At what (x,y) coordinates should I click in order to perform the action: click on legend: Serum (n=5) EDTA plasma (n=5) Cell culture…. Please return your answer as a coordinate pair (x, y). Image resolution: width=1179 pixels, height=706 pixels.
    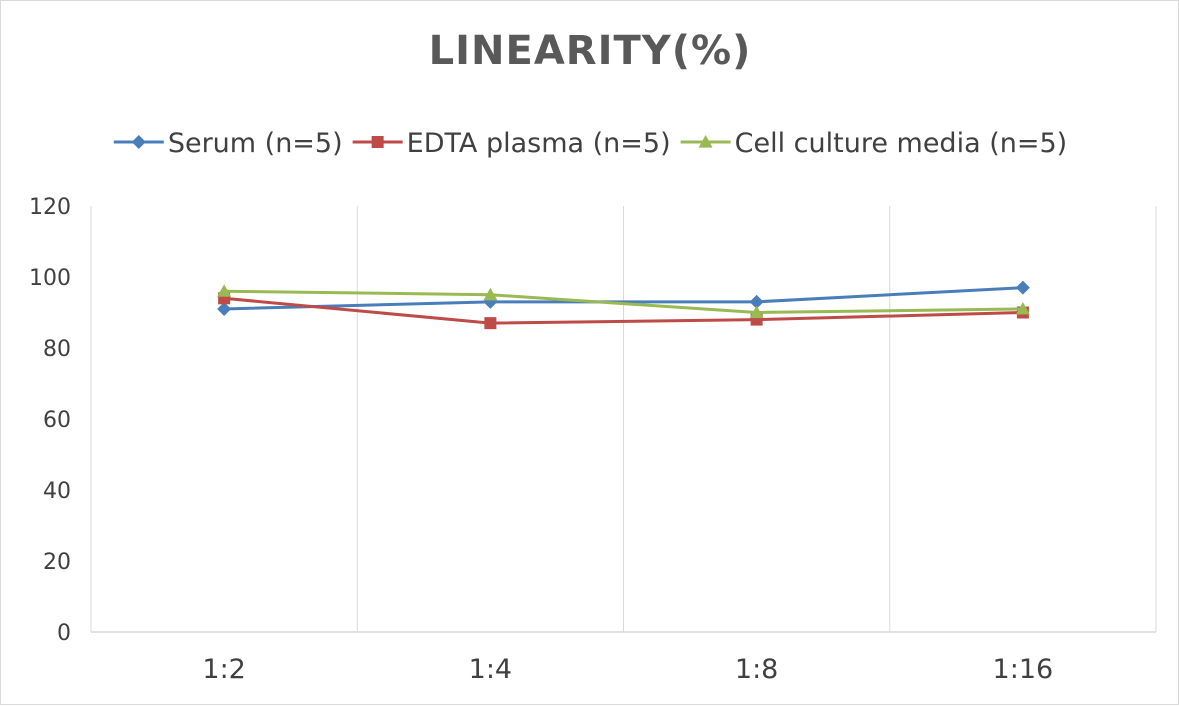
    Looking at the image, I should click on (590, 143).